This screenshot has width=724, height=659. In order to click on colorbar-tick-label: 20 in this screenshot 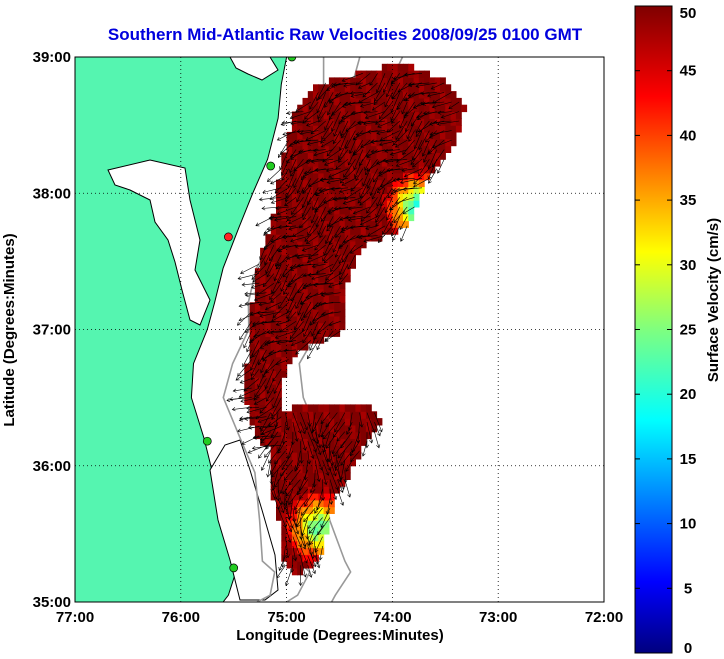, I will do `click(688, 394)`.